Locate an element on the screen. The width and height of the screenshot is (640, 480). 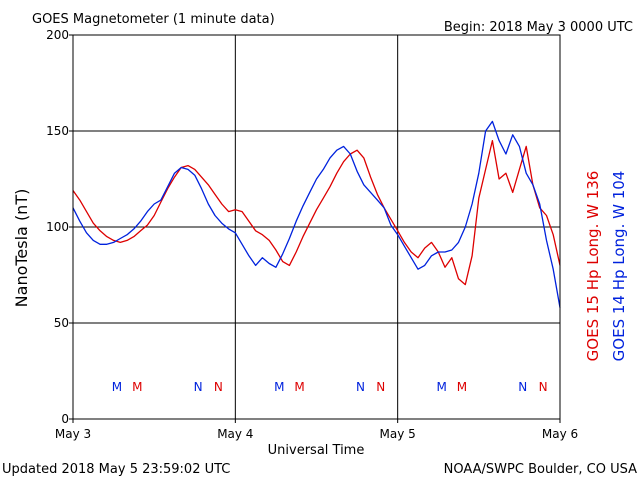
chart-title: GOES Magnetometer (1 minute data) is located at coordinates (153, 19).